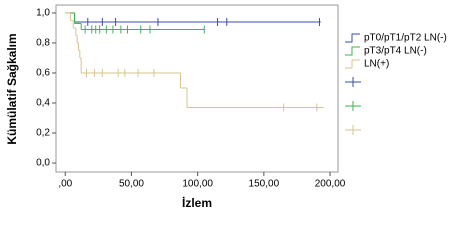 The height and width of the screenshot is (240, 462). I want to click on y-tick-label: 0,8, so click(43, 43).